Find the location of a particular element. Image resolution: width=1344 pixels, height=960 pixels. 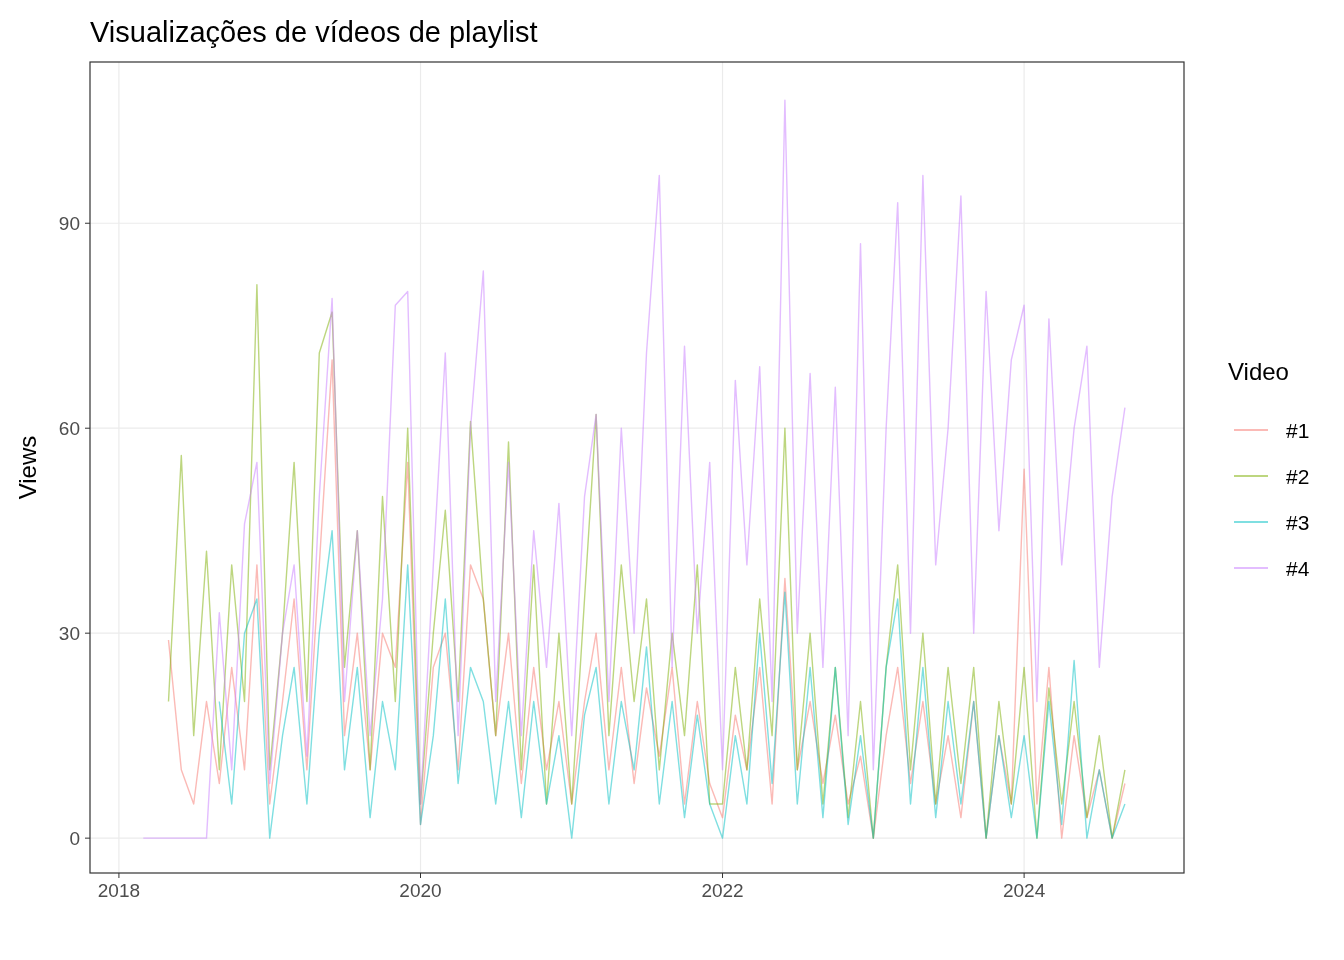

x-tick-label: 2020 is located at coordinates (420, 890).